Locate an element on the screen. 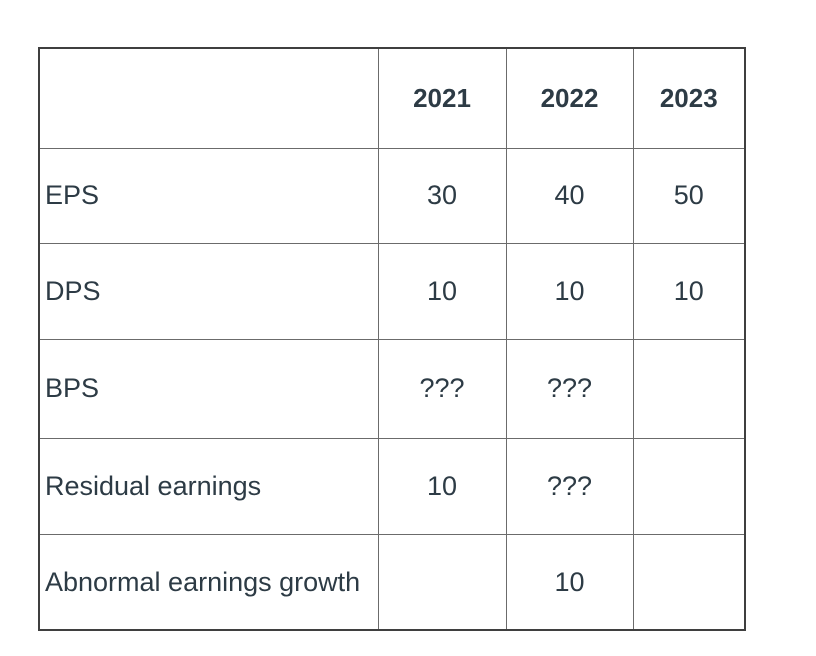 The width and height of the screenshot is (816, 656). cell-dps-2023: 10 is located at coordinates (689, 291).